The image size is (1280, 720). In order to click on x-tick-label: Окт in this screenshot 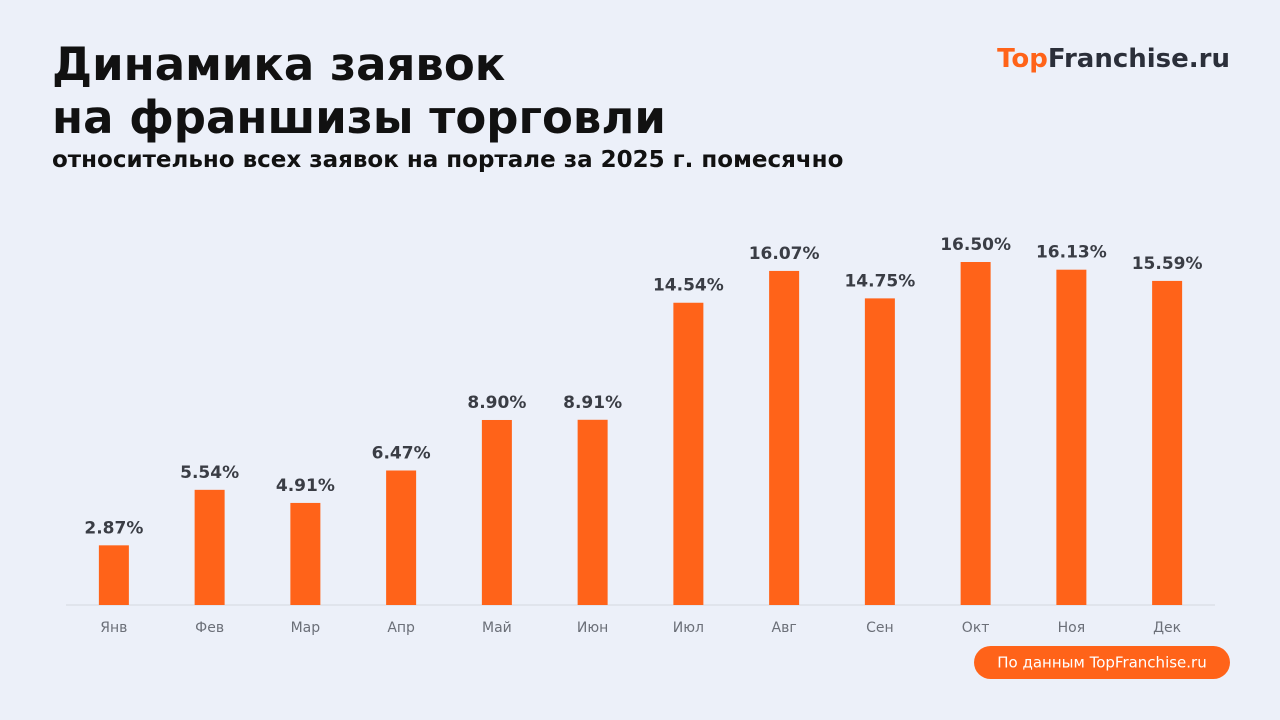, I will do `click(976, 628)`.